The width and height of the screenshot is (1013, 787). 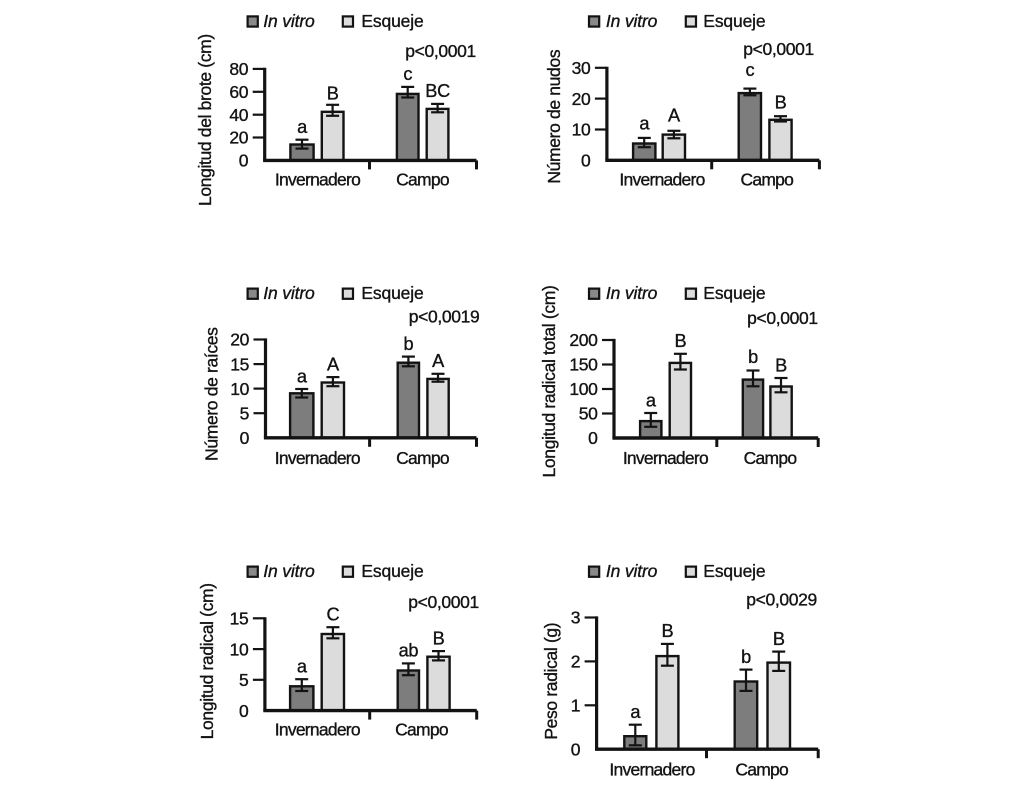 What do you see at coordinates (238, 115) in the screenshot?
I see `svg-text: 40` at bounding box center [238, 115].